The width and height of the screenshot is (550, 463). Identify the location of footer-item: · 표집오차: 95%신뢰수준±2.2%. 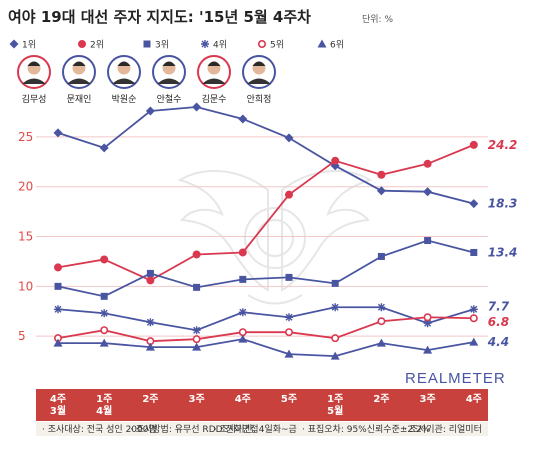
(366, 429).